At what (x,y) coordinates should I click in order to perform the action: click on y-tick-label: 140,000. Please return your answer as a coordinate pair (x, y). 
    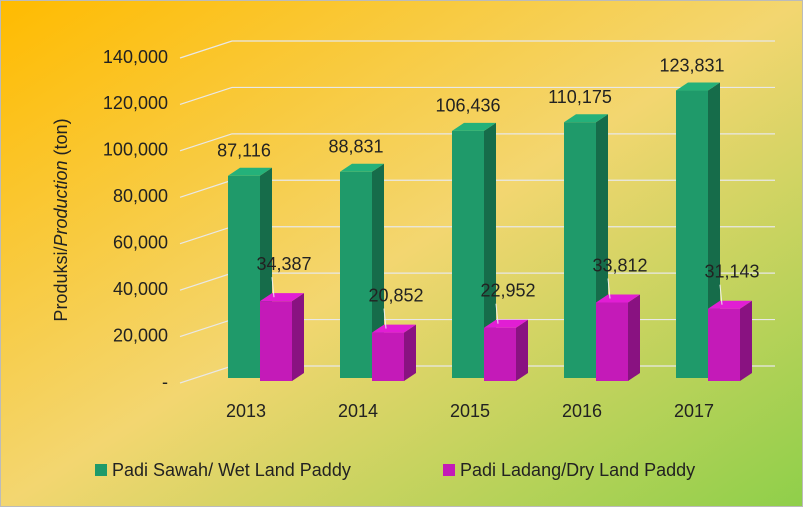
    Looking at the image, I should click on (135, 57).